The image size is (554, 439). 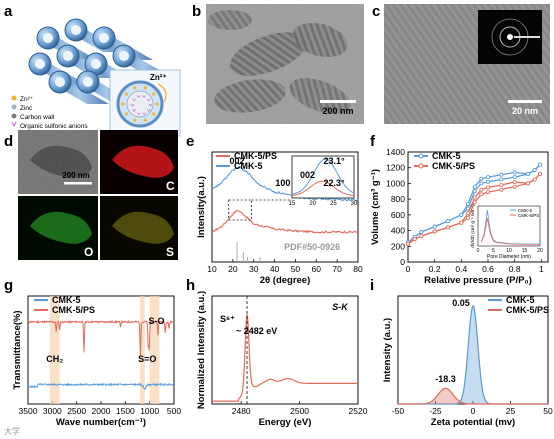 What do you see at coordinates (88, 252) in the screenshot?
I see `eds-label-o: O` at bounding box center [88, 252].